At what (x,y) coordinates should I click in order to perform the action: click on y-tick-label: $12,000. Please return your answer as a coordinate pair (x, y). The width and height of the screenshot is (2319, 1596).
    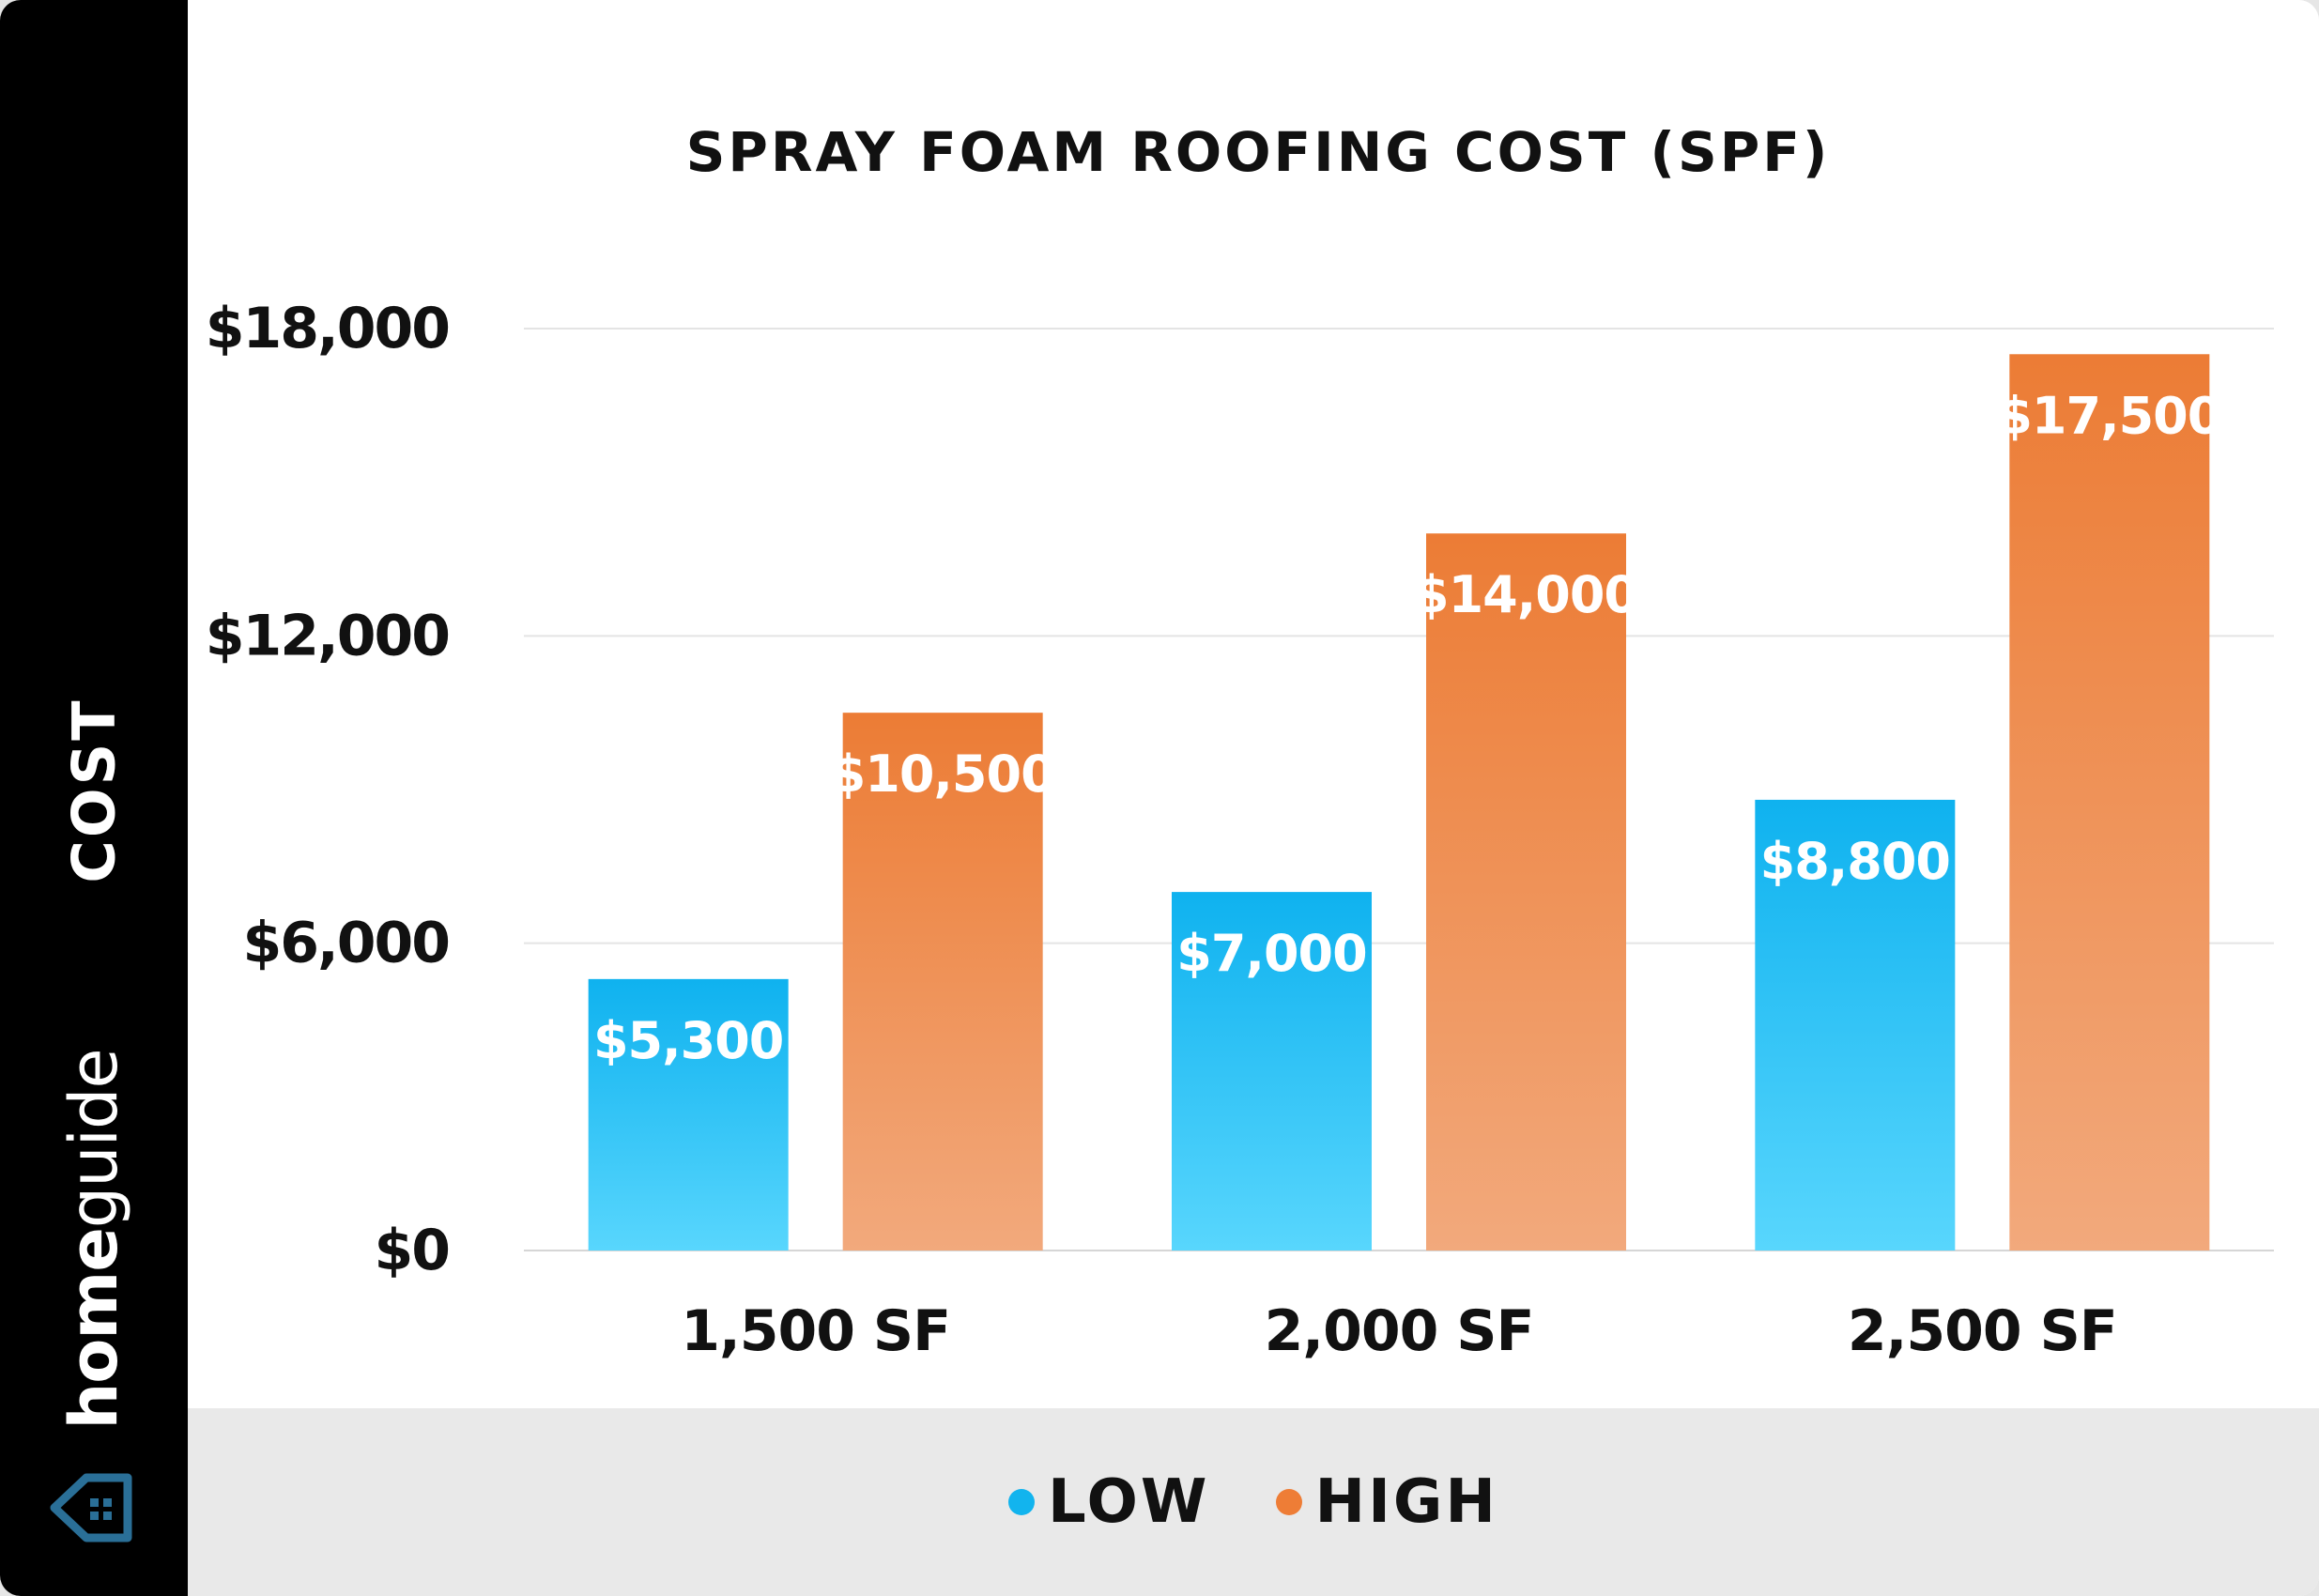
    Looking at the image, I should click on (327, 635).